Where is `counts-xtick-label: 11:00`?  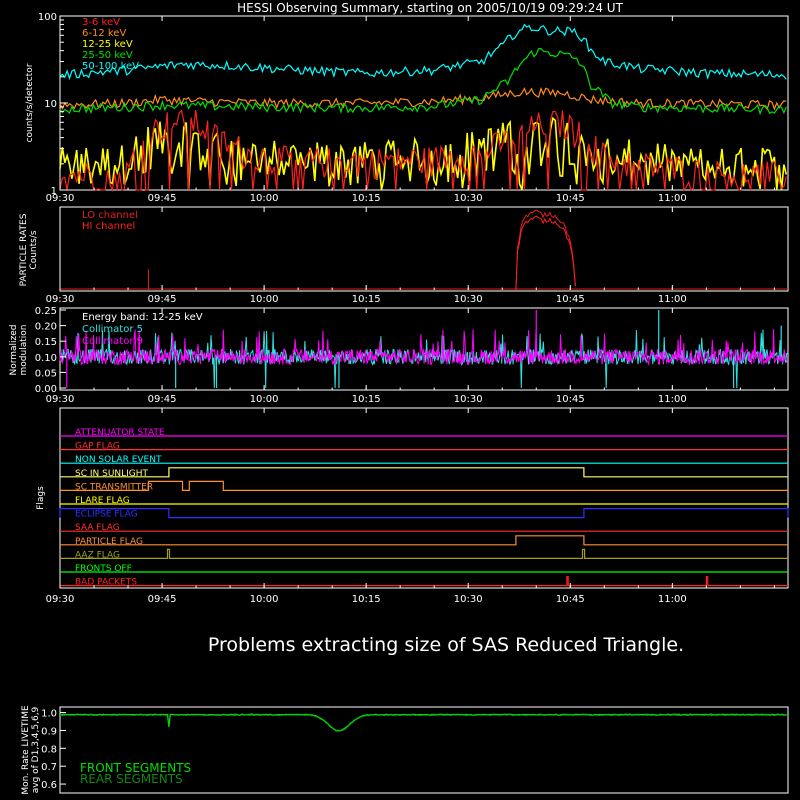 counts-xtick-label: 11:00 is located at coordinates (672, 198).